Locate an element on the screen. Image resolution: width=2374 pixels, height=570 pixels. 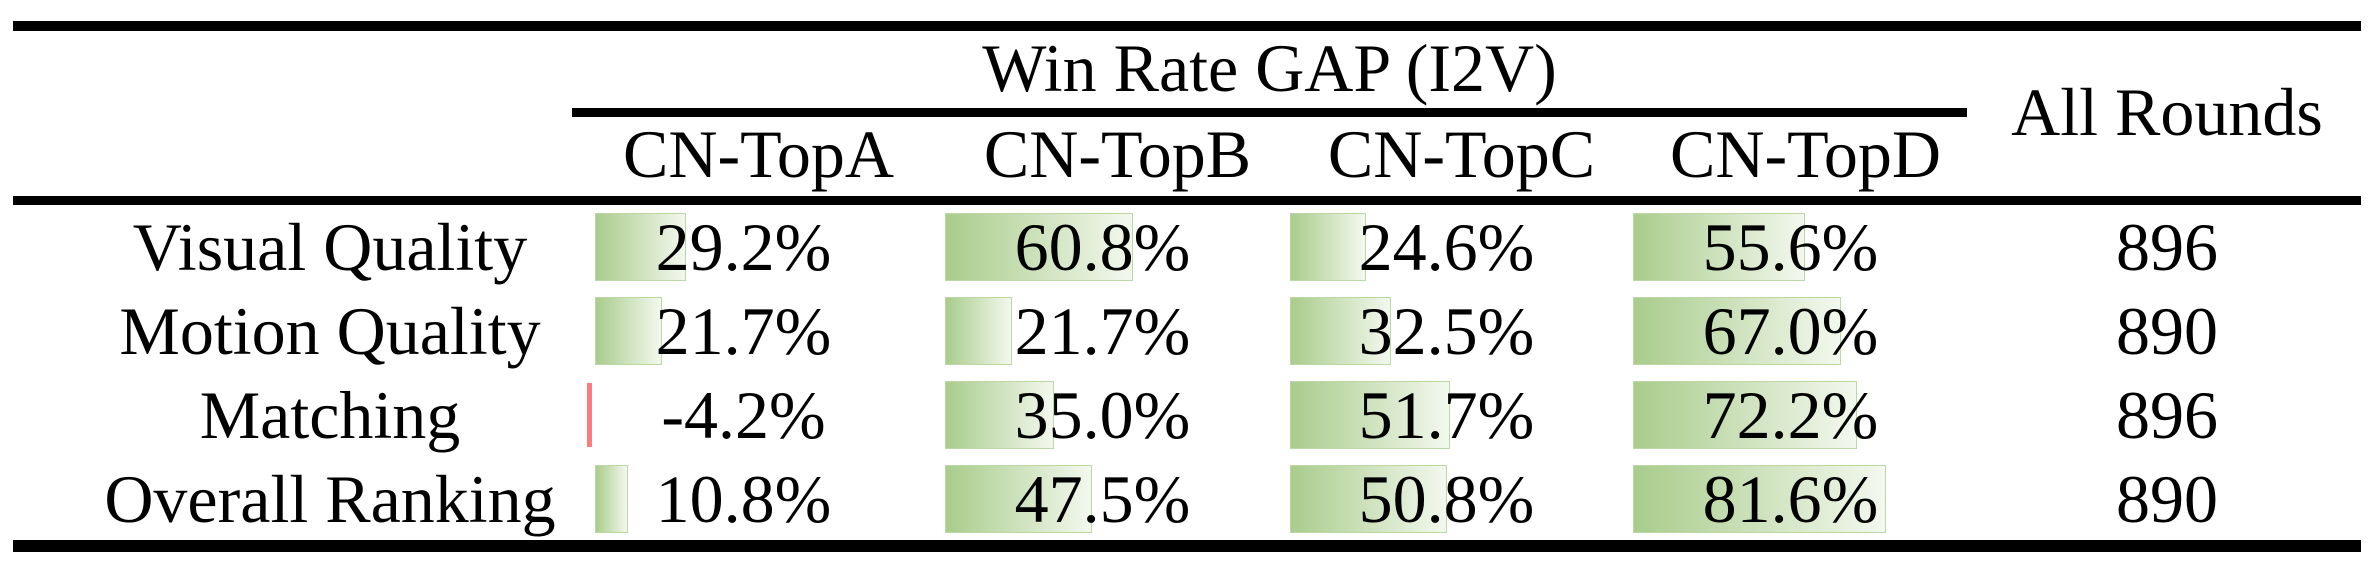
table-row-matching: Matching -4.2% 35.0% 51.7% 72.2% 896 is located at coordinates (1187, 415).